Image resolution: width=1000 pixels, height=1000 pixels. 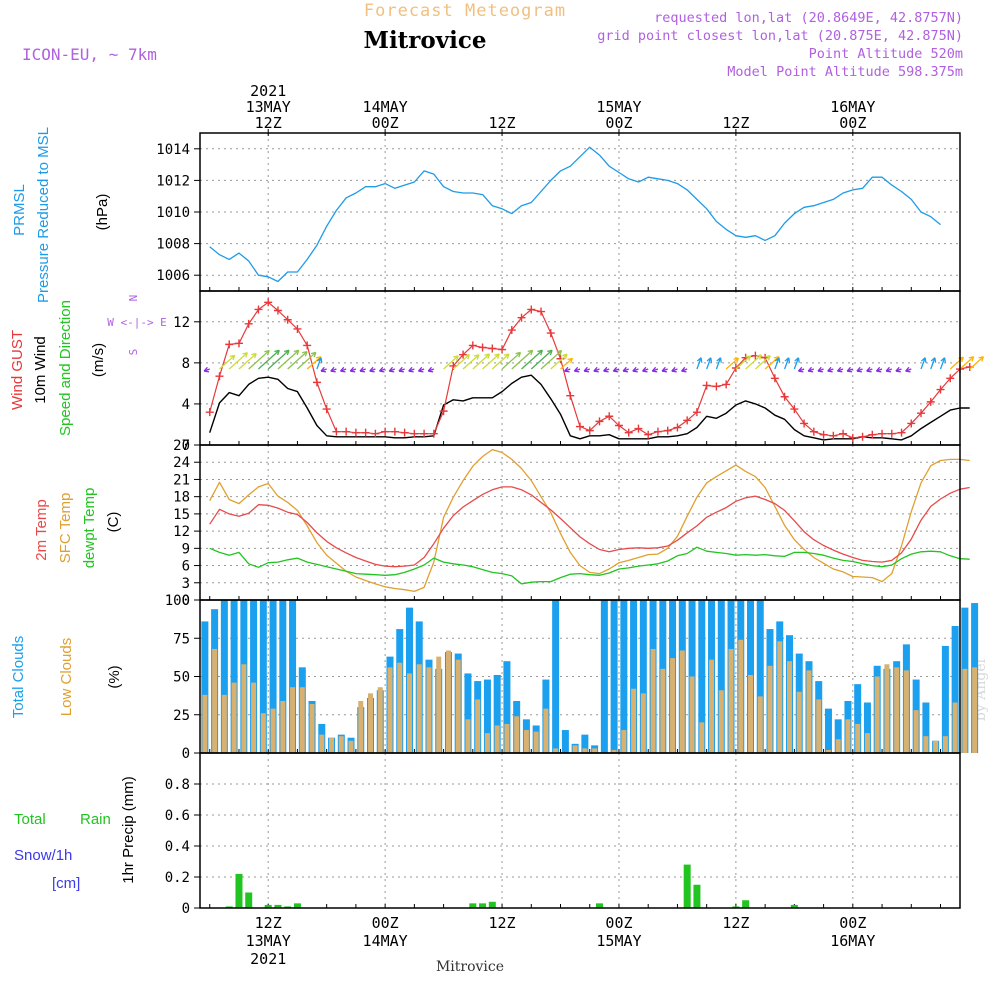 I want to click on y-tick-label: 50, so click(x=181, y=678).